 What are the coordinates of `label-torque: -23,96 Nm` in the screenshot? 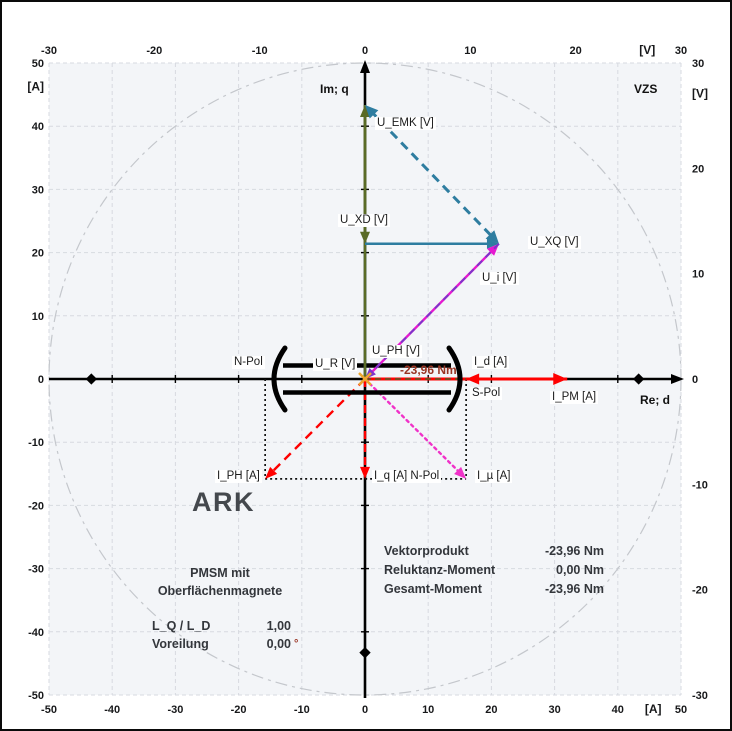 It's located at (428, 370).